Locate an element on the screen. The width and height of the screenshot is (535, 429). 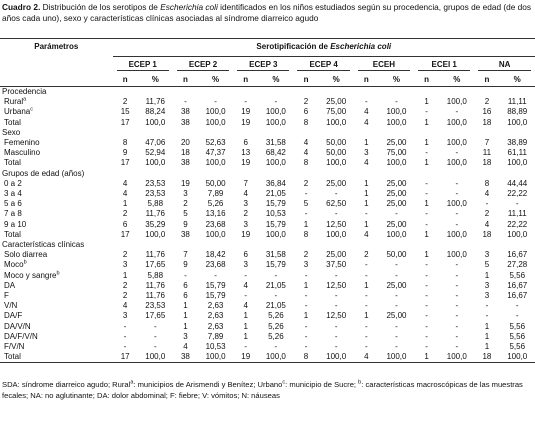
row-label: Total is located at coordinates (56, 163).